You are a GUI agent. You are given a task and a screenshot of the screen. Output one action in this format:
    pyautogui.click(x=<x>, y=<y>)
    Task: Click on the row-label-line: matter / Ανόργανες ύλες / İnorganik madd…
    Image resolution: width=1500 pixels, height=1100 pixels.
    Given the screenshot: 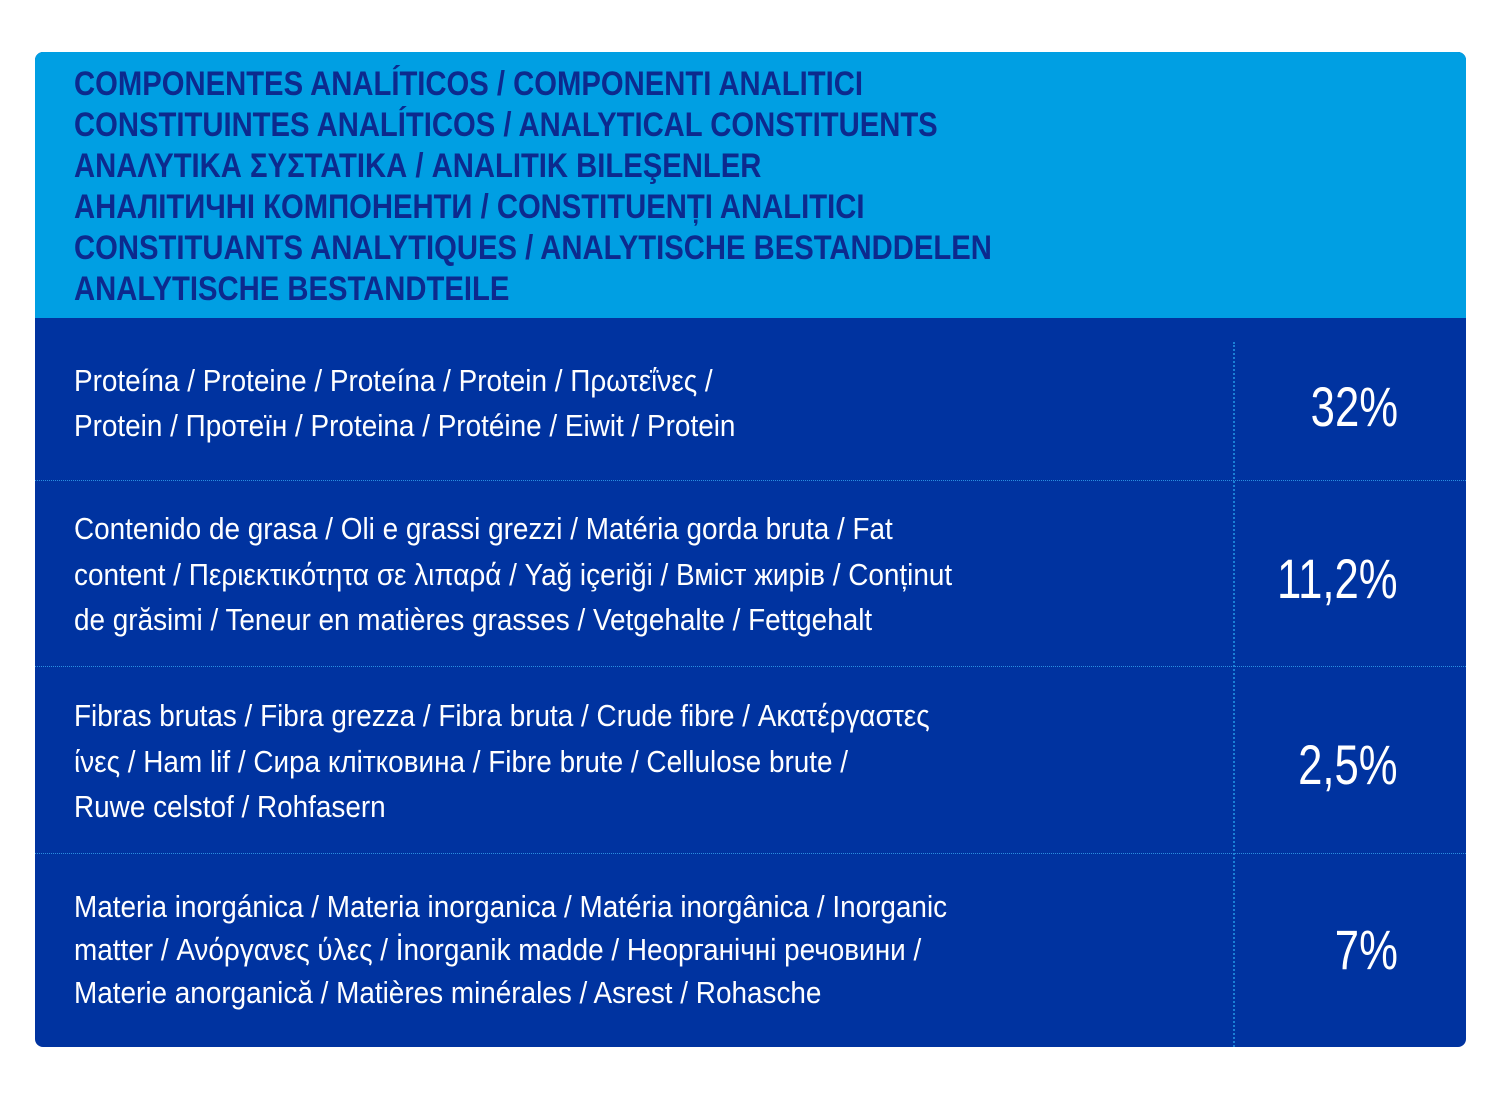 What is the action you would take?
    pyautogui.click(x=498, y=949)
    